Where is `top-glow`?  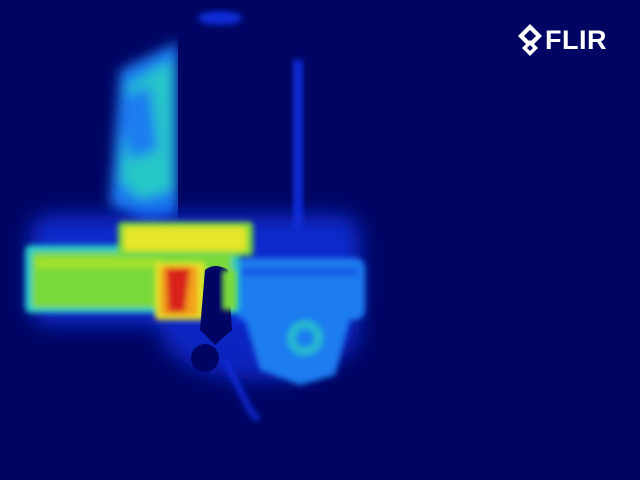
top-glow is located at coordinates (220, 18).